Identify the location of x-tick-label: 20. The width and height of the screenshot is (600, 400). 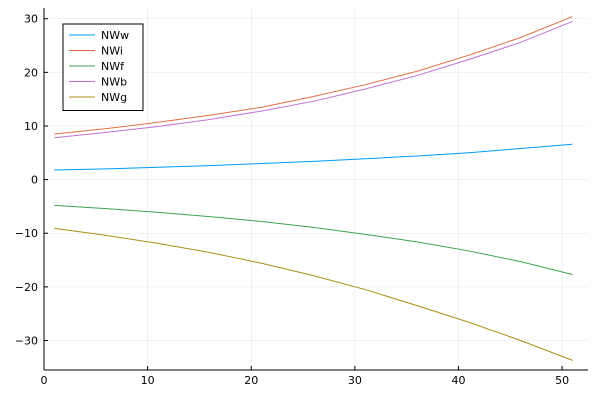
(251, 380).